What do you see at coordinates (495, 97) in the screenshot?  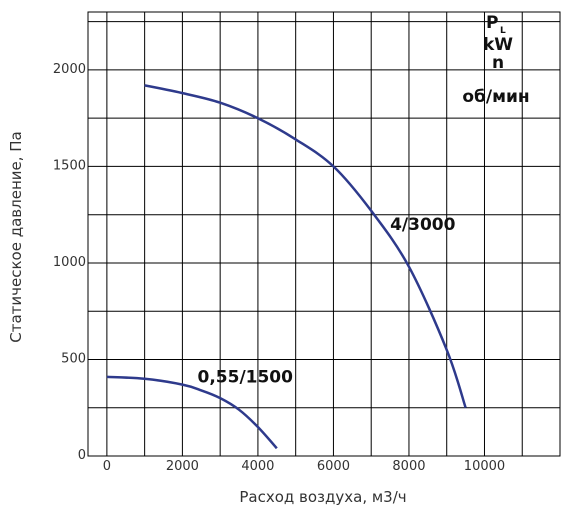 I see `legend-rpm-unit: об/мин` at bounding box center [495, 97].